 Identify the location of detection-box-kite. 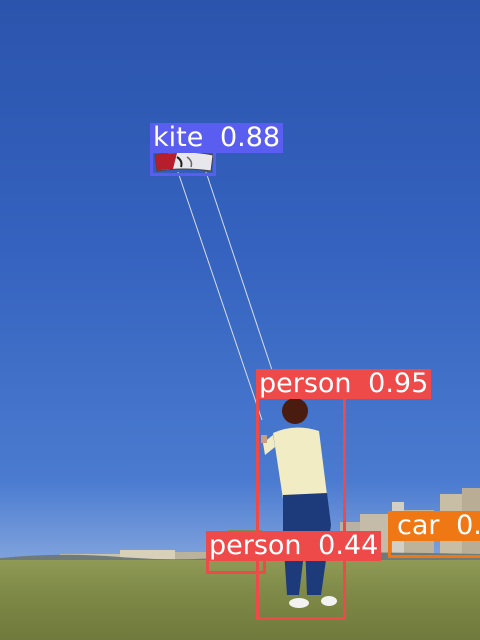
(183, 163).